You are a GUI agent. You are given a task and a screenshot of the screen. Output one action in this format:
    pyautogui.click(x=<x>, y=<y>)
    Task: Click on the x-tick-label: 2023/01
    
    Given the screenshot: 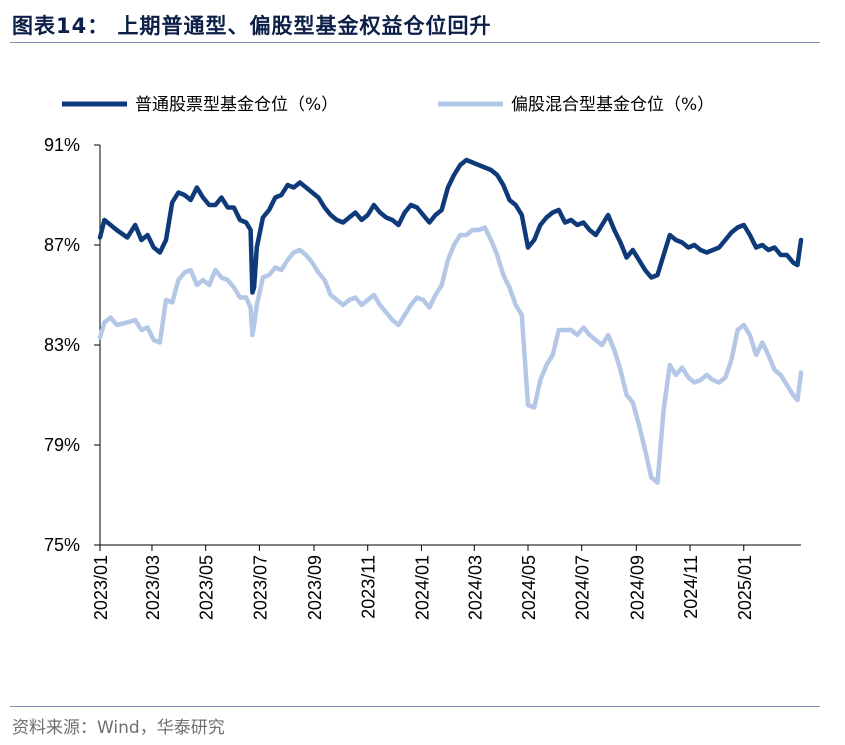 What is the action you would take?
    pyautogui.click(x=101, y=587)
    